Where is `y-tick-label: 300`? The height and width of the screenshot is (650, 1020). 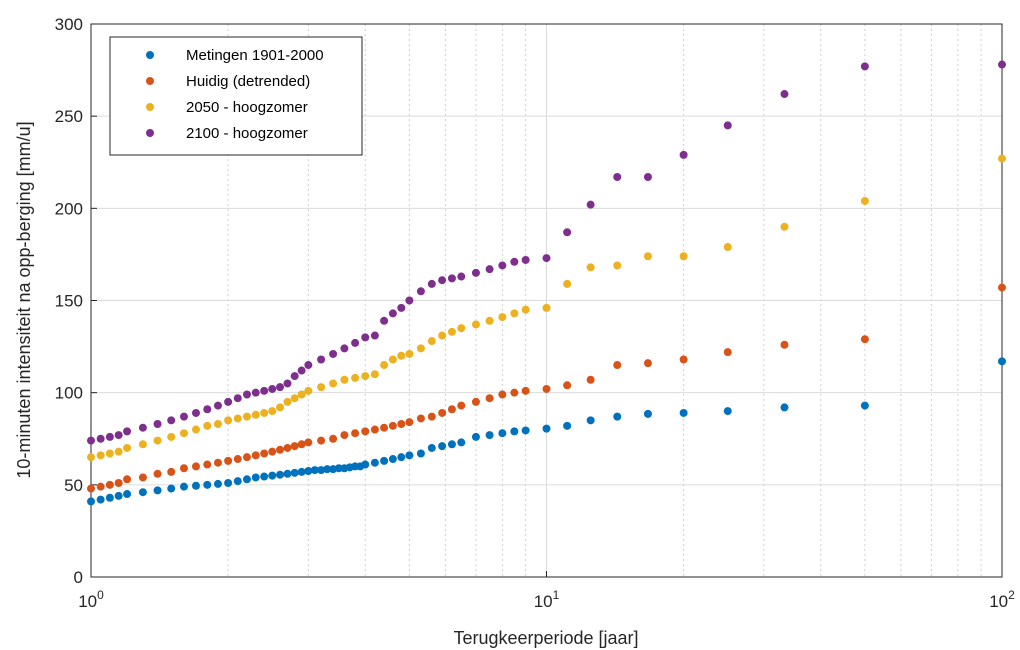
y-tick-label: 300 is located at coordinates (69, 24).